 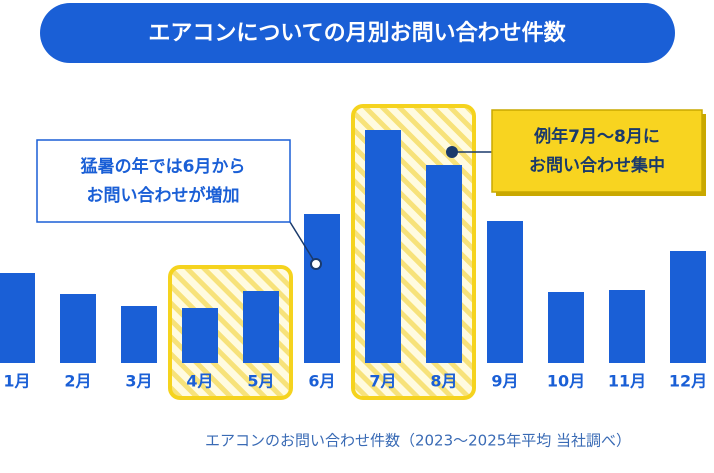 What do you see at coordinates (443, 381) in the screenshot?
I see `x-tick-label: 8月` at bounding box center [443, 381].